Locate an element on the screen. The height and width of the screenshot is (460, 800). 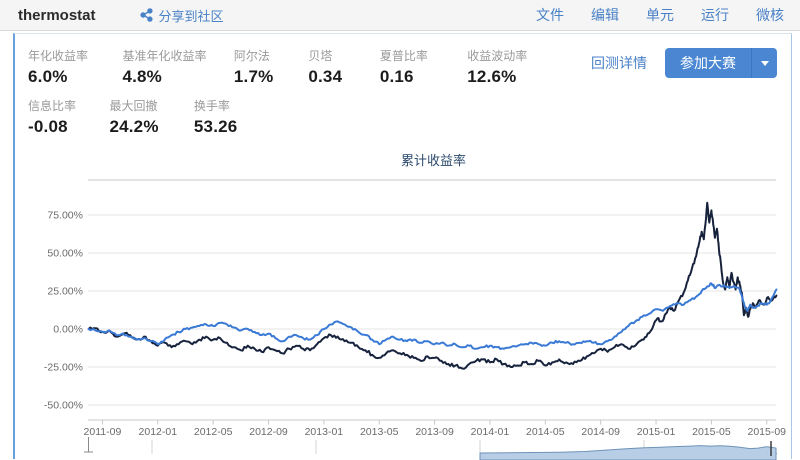
svg-text: 2015-09 is located at coordinates (766, 432).